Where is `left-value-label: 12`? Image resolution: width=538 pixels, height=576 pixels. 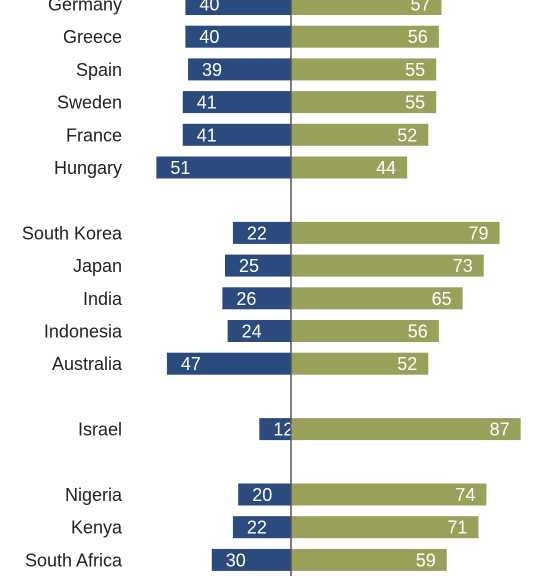
left-value-label: 12 is located at coordinates (283, 430).